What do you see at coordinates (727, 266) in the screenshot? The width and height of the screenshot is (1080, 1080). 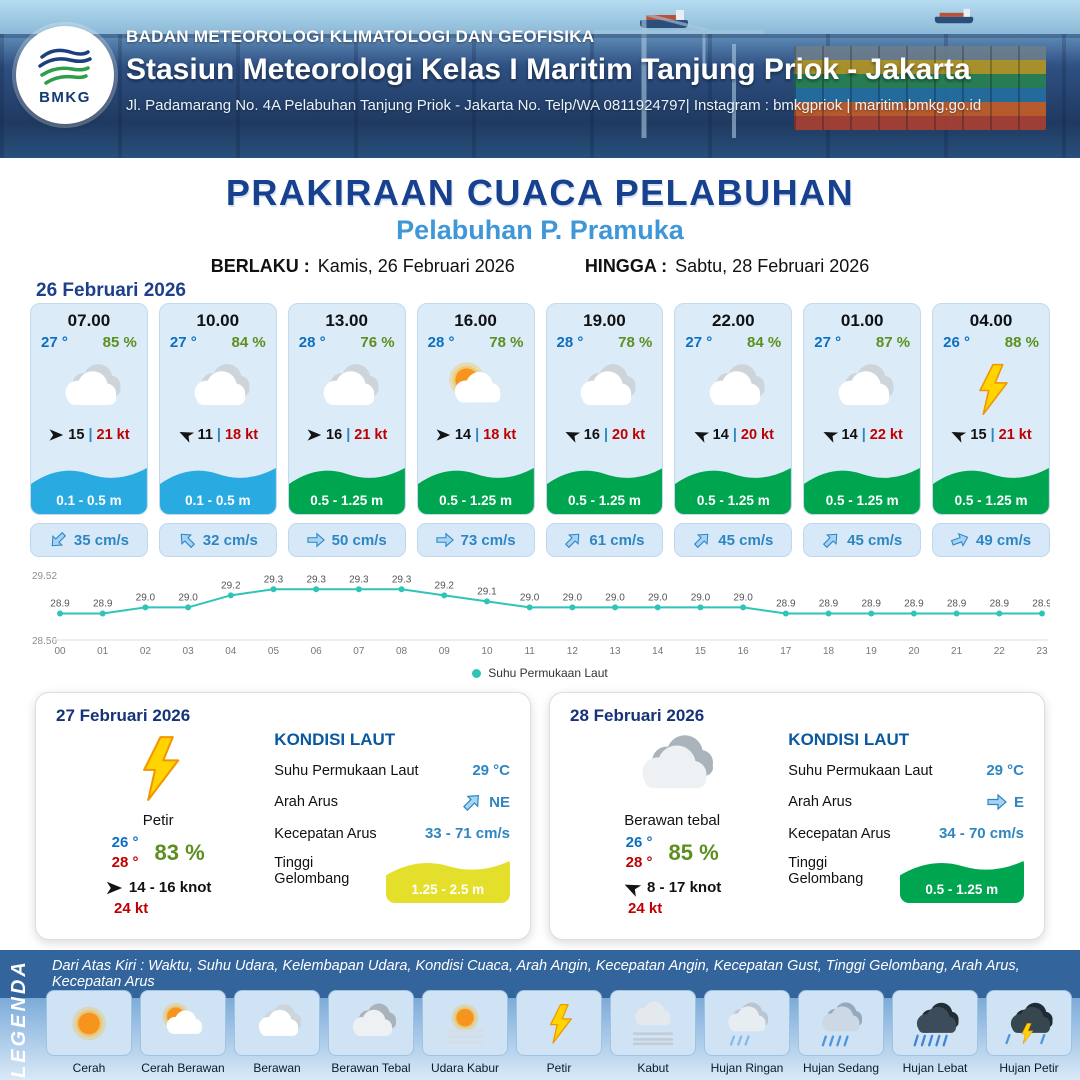 I see `hingga: HINGGA : Sabtu, 28 Februari 2026` at bounding box center [727, 266].